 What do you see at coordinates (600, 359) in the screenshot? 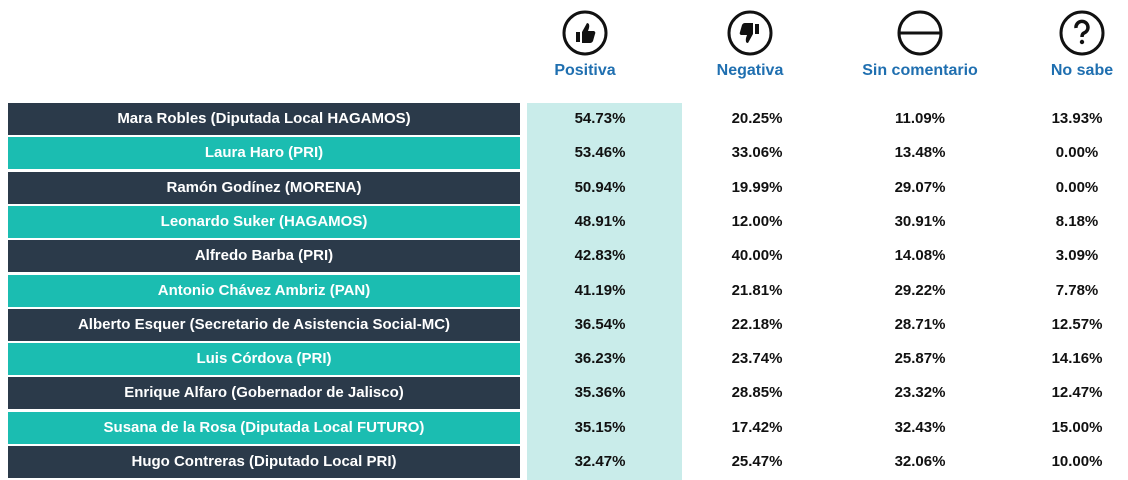
I see `percentage: 36.23%` at bounding box center [600, 359].